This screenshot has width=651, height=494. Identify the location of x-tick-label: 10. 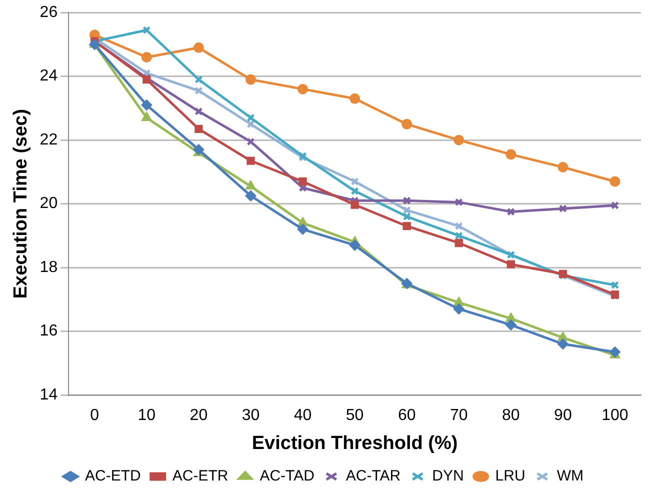
(147, 415).